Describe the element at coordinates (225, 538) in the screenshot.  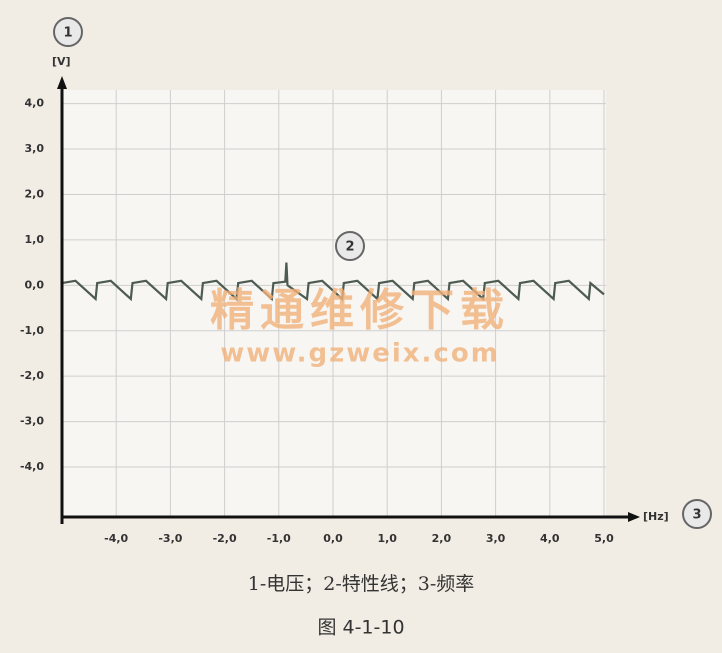
I see `x-tick-label: -2,0` at that location.